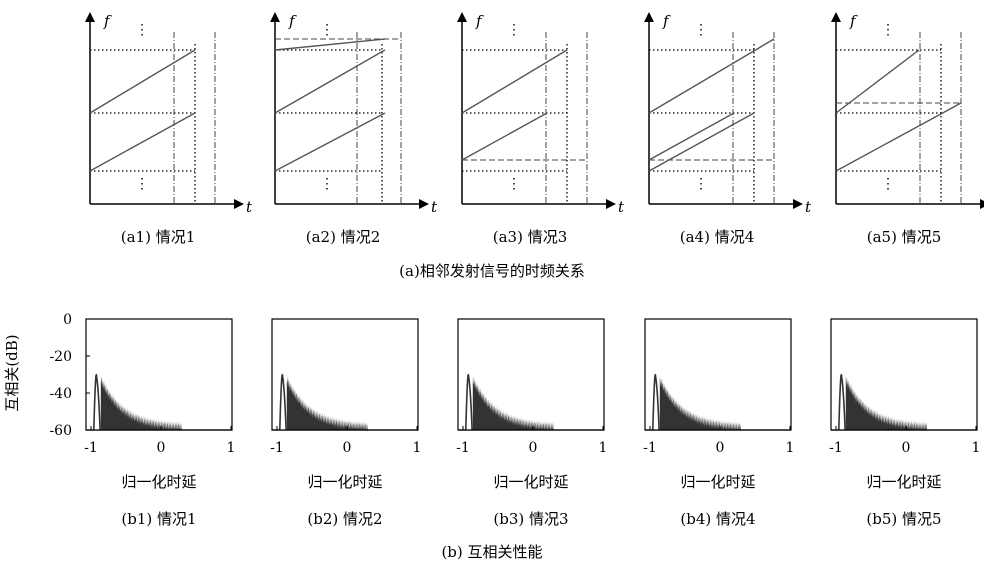  Describe the element at coordinates (158, 519) in the screenshot. I see `xcorr-panel-caption: (b1) 情况1` at that location.